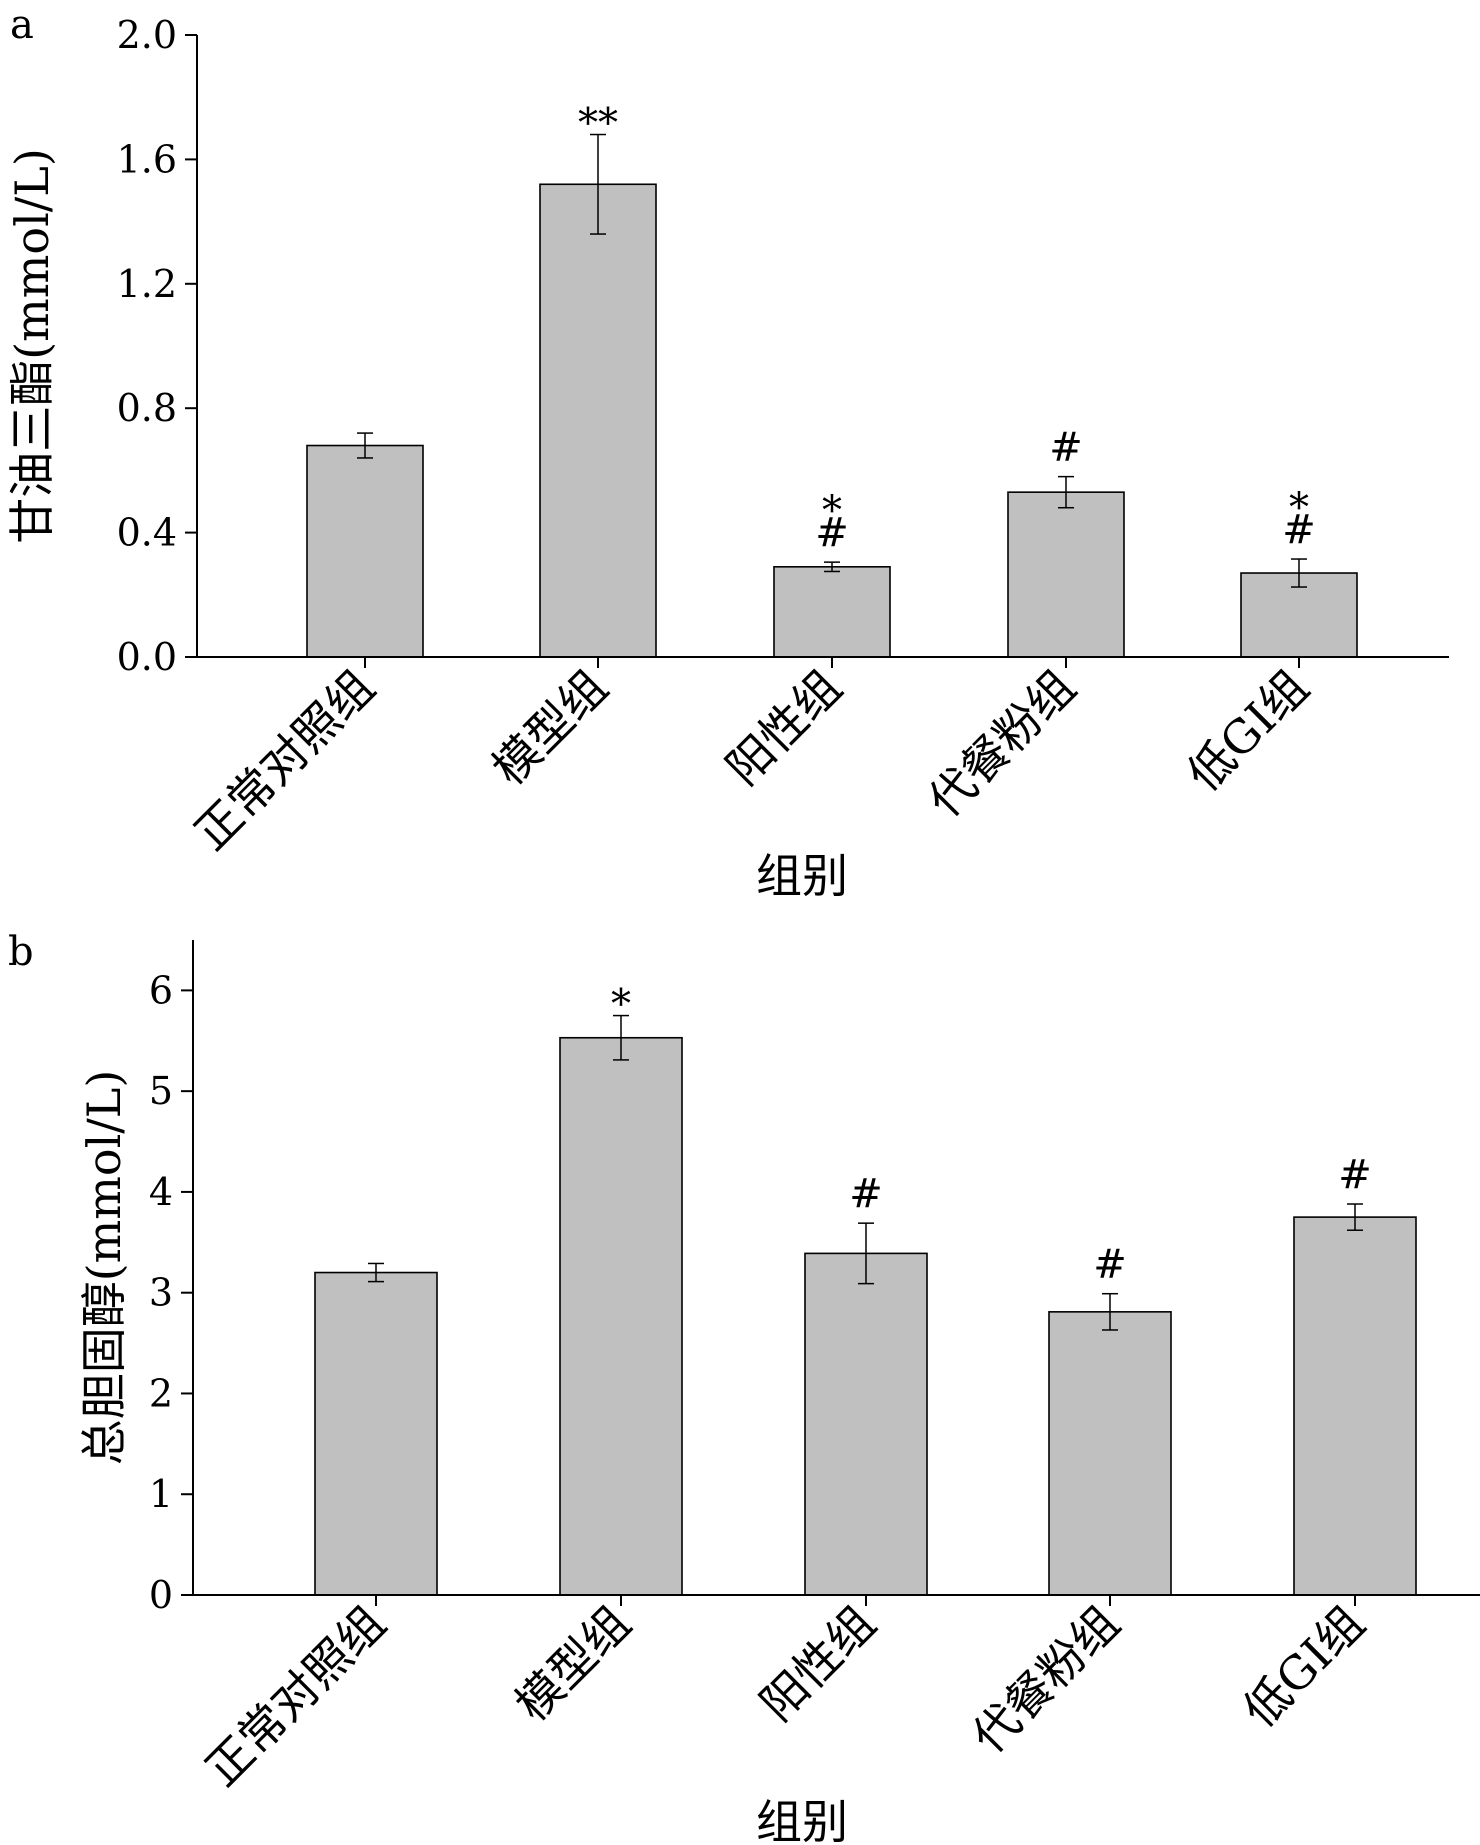  I want to click on panel-label: b, so click(21, 952).